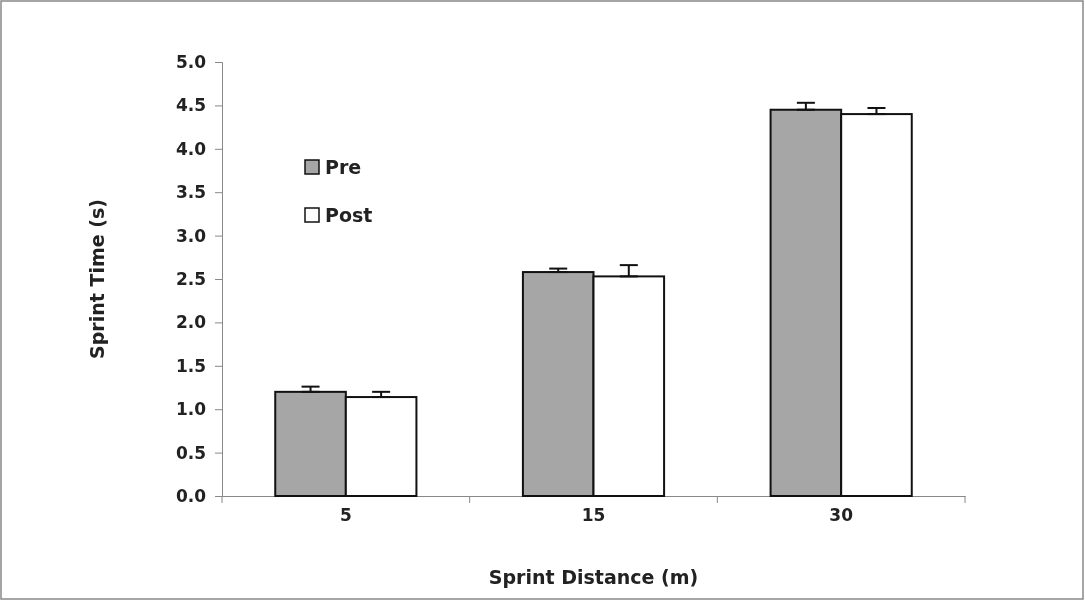 This screenshot has width=1085, height=601. I want to click on y-tick-label: 3.0, so click(191, 235).